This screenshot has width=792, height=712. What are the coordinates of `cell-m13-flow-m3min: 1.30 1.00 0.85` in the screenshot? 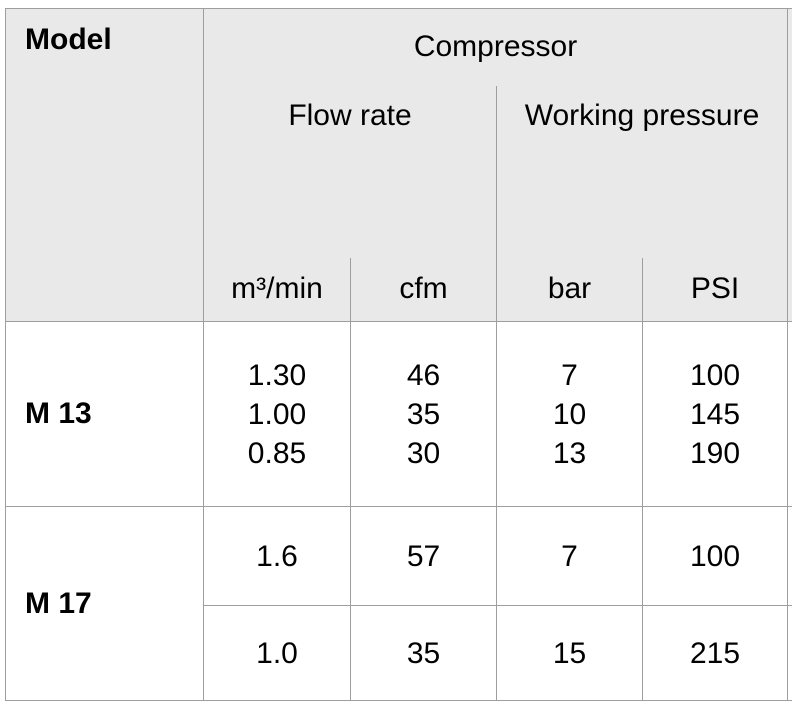 It's located at (277, 414).